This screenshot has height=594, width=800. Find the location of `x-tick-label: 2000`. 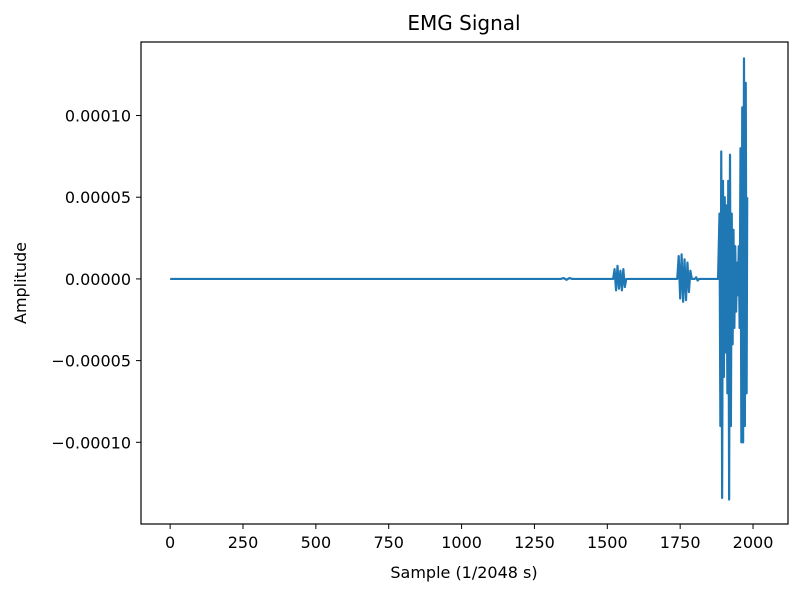

x-tick-label: 2000 is located at coordinates (753, 542).